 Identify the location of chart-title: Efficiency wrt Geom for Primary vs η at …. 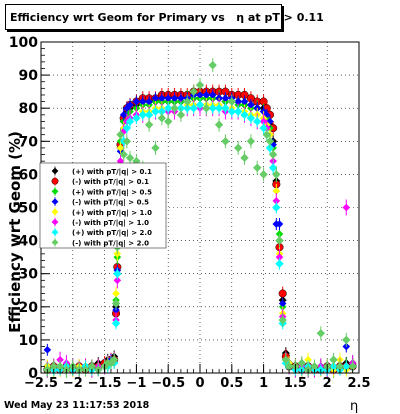
(164, 17).